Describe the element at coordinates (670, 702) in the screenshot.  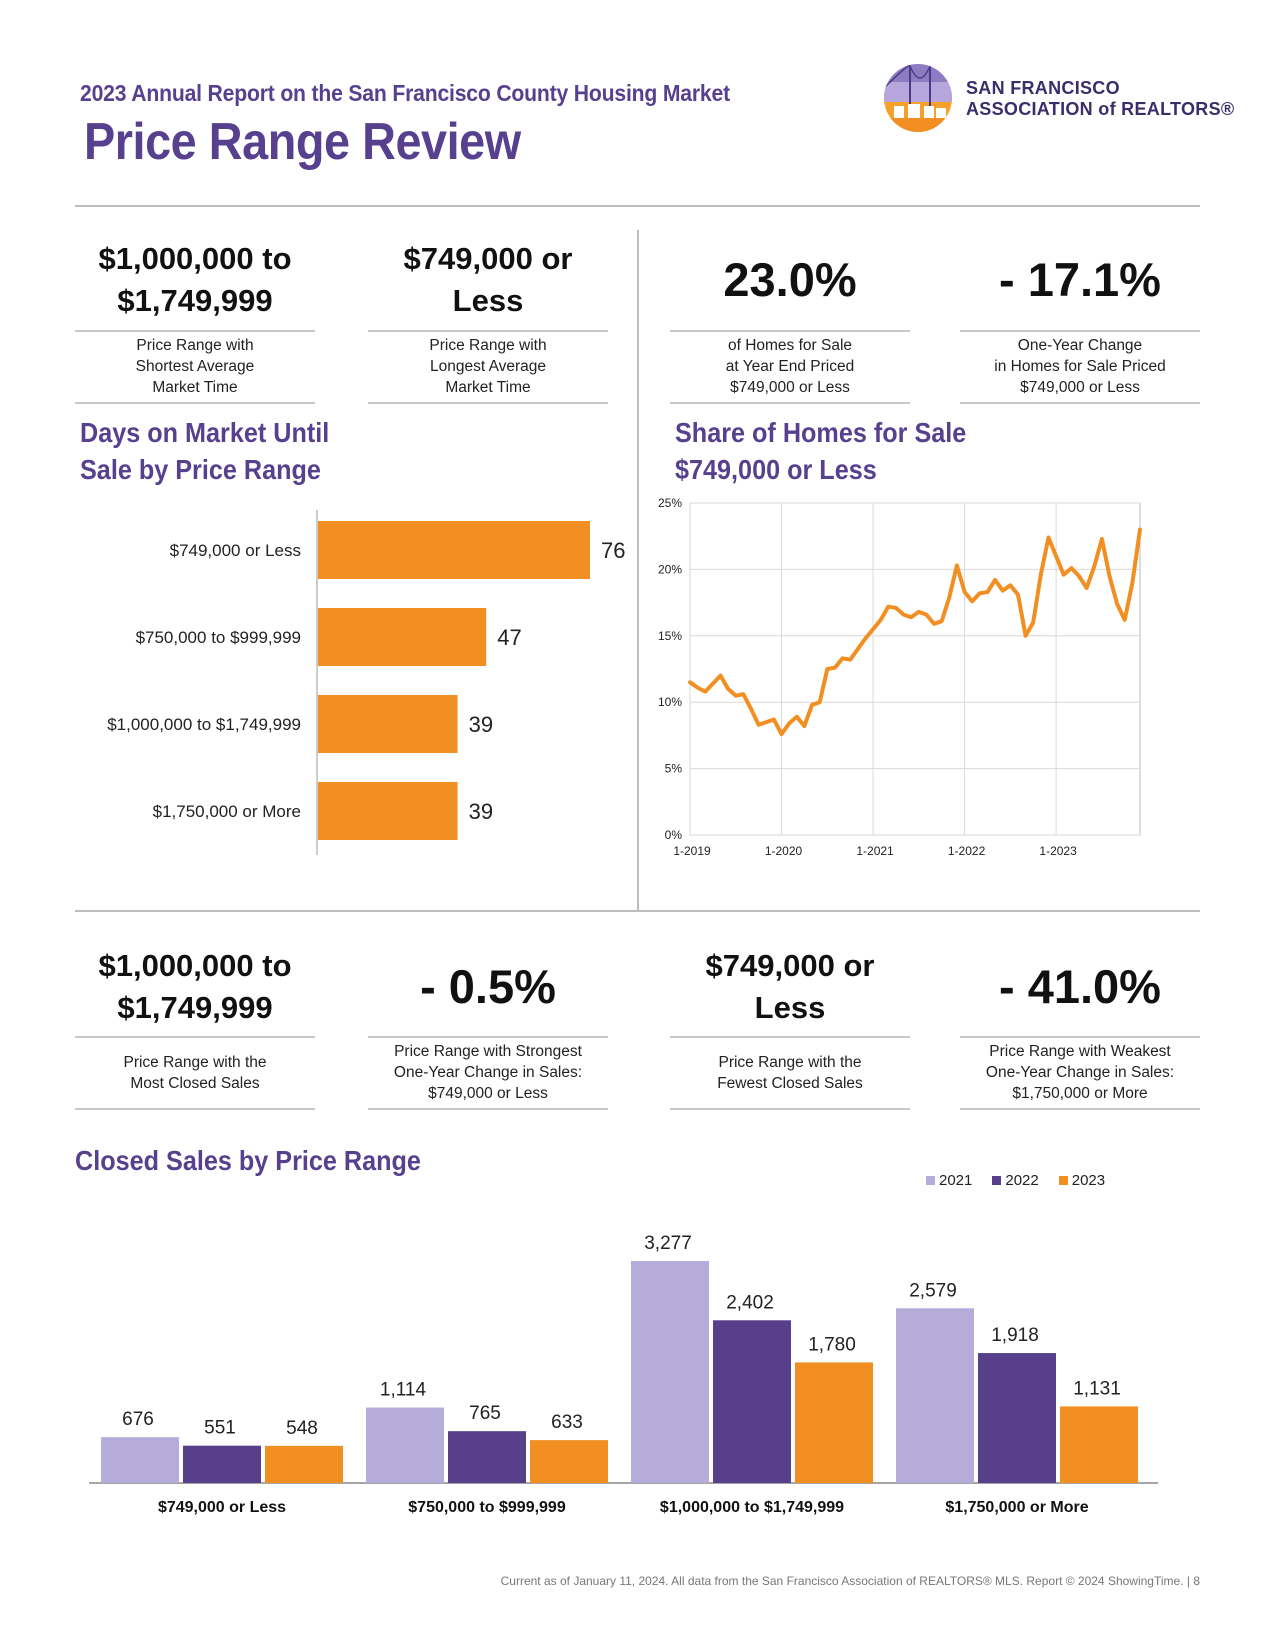
I see `share-y-tick-label: 10%` at that location.